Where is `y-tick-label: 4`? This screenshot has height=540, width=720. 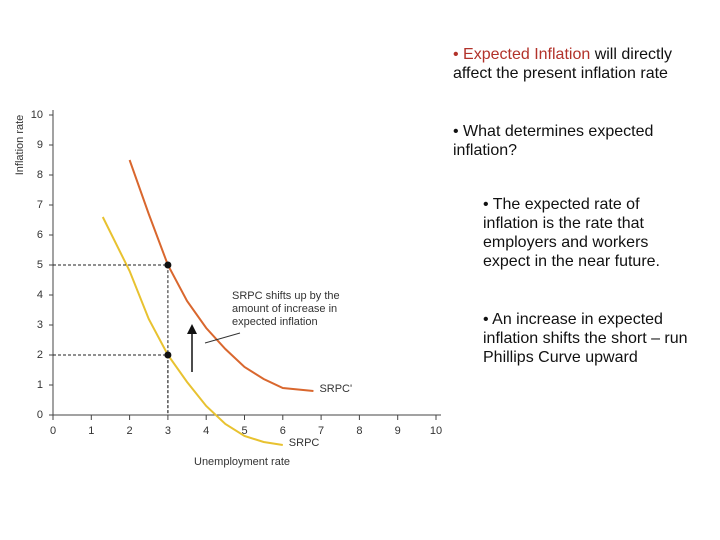
y-tick-label: 4 is located at coordinates (40, 295).